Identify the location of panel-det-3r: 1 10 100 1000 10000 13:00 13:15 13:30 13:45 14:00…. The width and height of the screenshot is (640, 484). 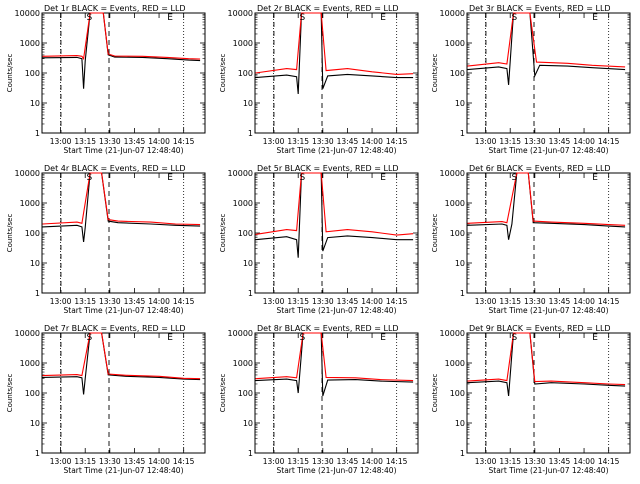
(531, 79).